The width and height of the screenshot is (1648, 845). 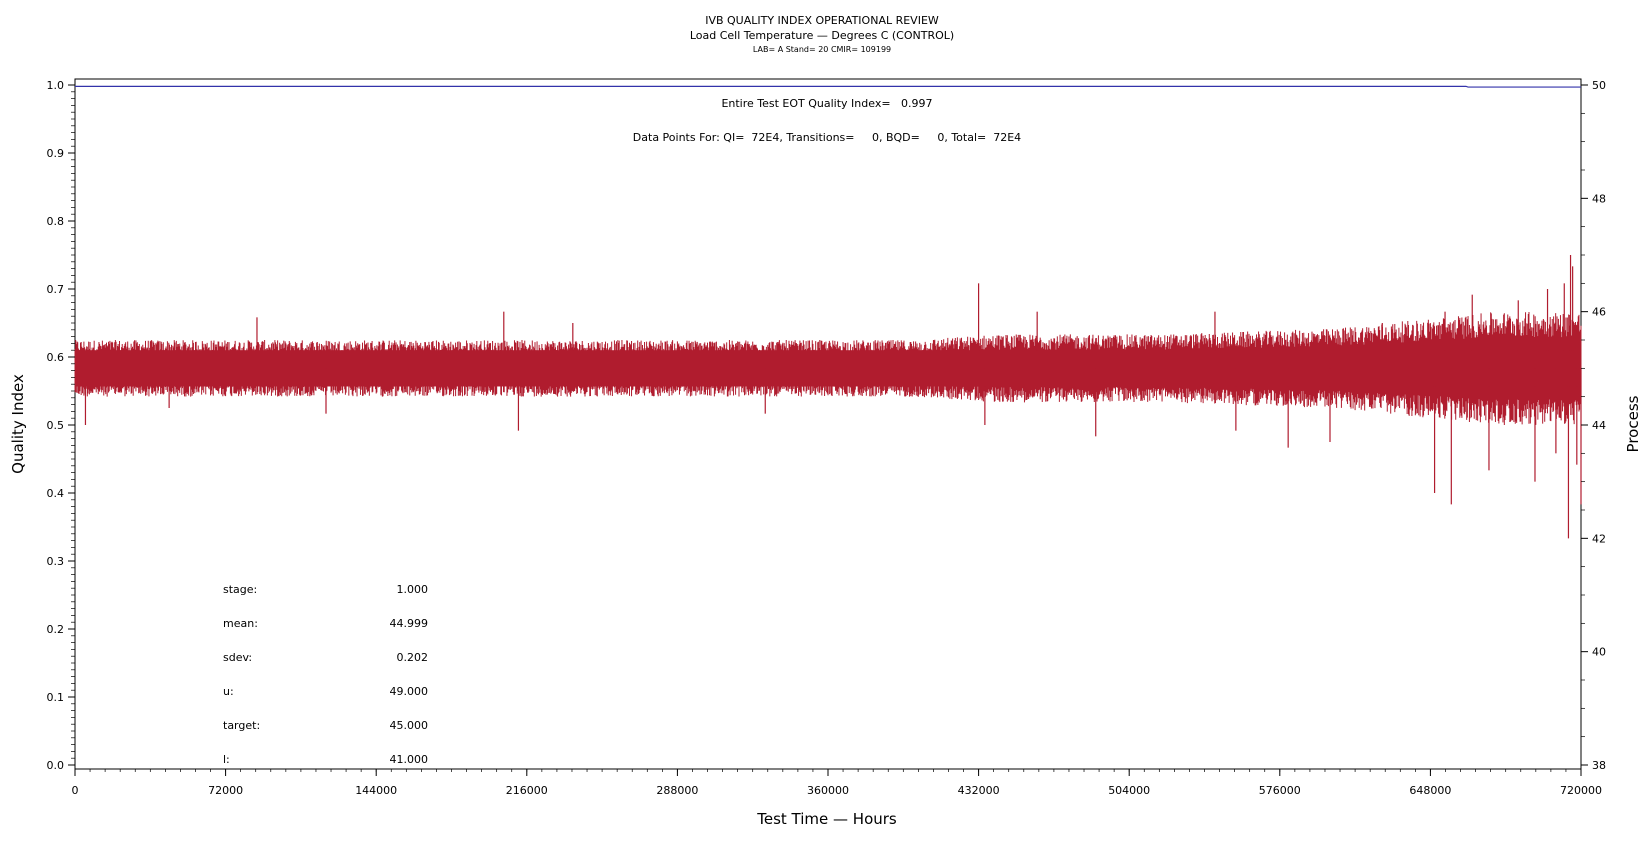 I want to click on stat-label-stage: stage:, so click(x=240, y=589).